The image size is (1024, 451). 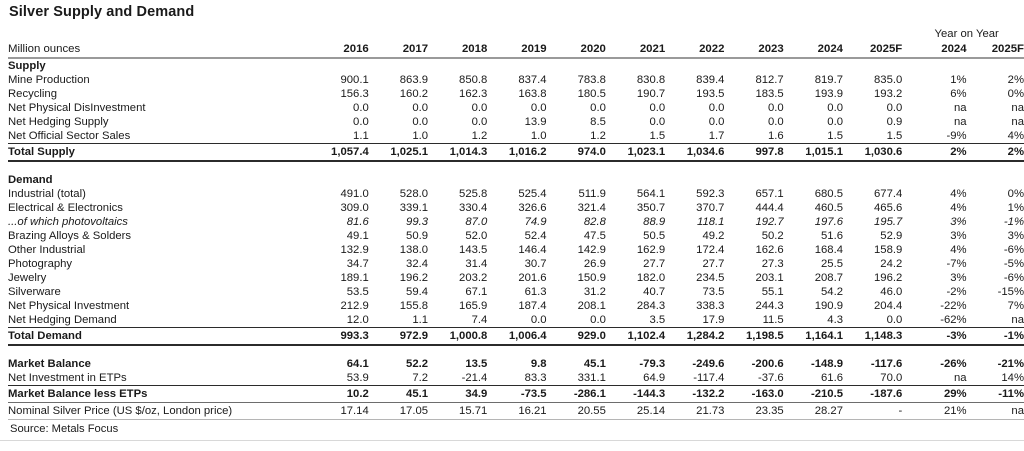 I want to click on cell-yoy-2025f: na, so click(x=1017, y=108).